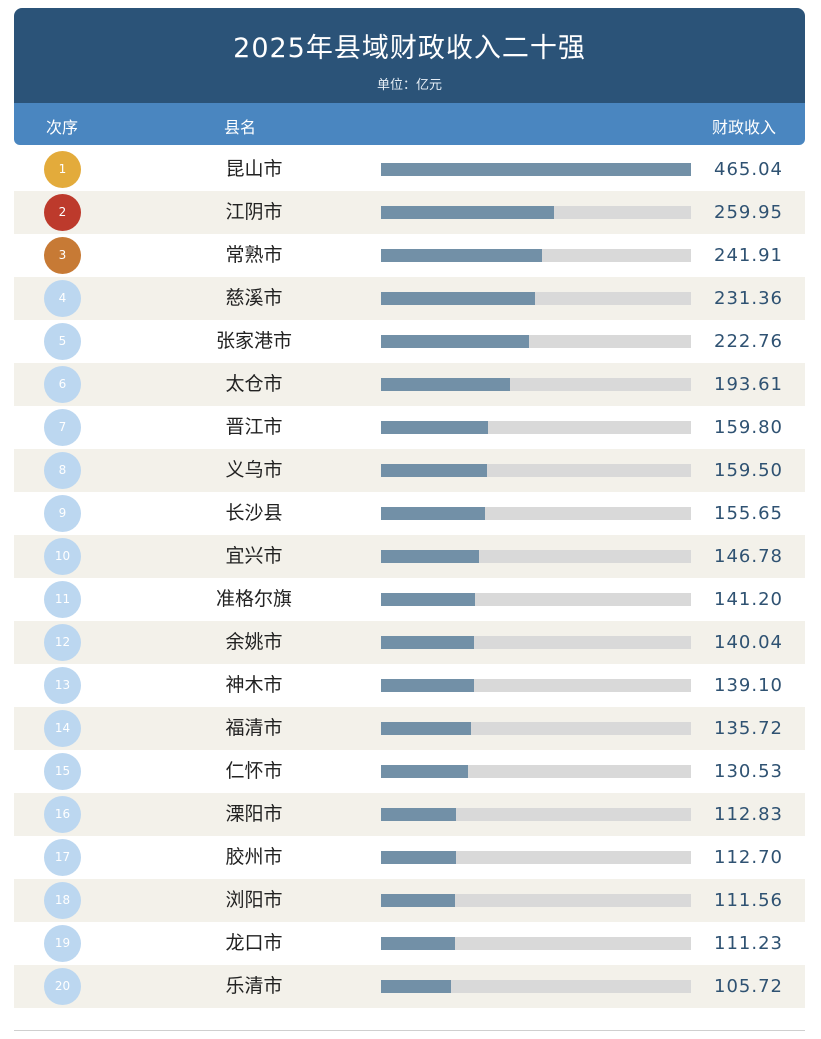 The width and height of the screenshot is (821, 1039). What do you see at coordinates (748, 255) in the screenshot?
I see `value-label: 241.91` at bounding box center [748, 255].